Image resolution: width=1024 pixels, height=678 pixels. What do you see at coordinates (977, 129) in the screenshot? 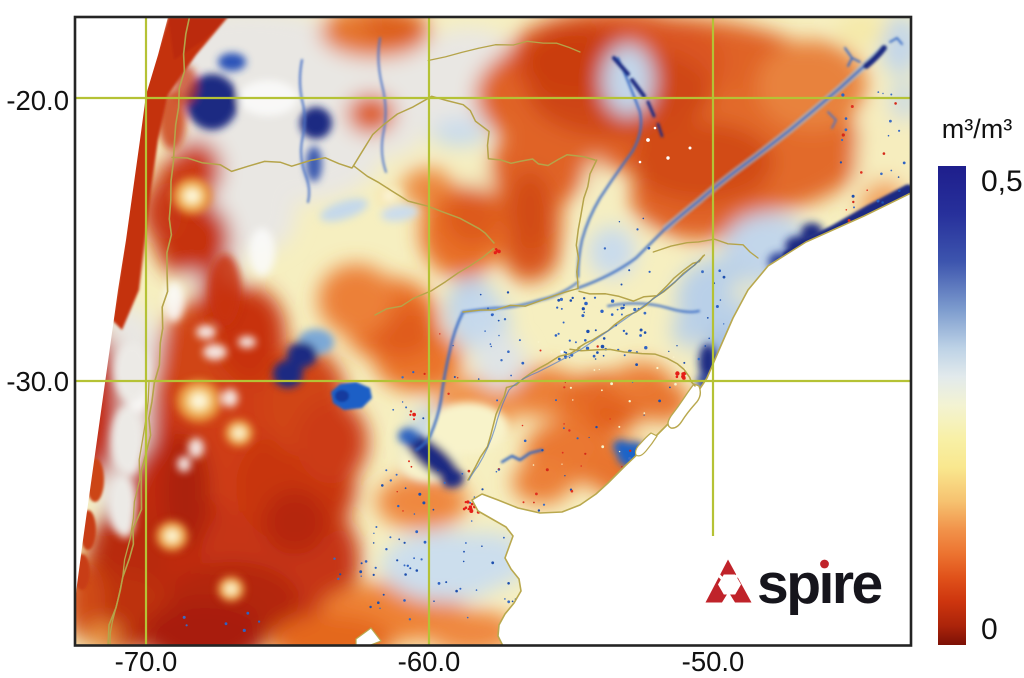
I see `svg-text: m³/m³` at bounding box center [977, 129].